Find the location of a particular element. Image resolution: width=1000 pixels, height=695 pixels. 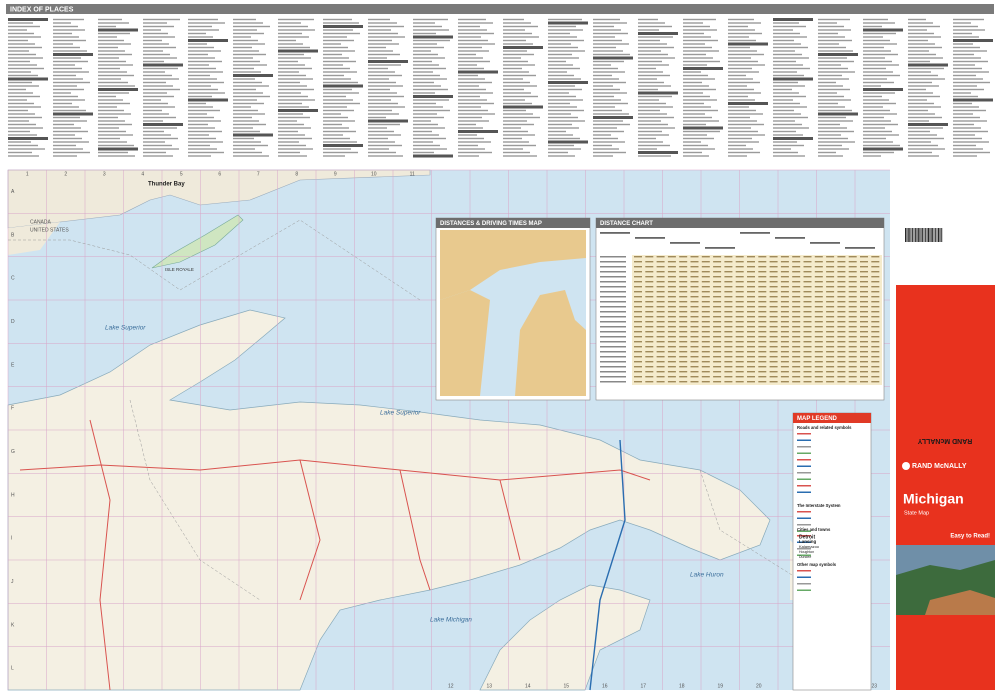

grid-col-label: 12 is located at coordinates (451, 686).